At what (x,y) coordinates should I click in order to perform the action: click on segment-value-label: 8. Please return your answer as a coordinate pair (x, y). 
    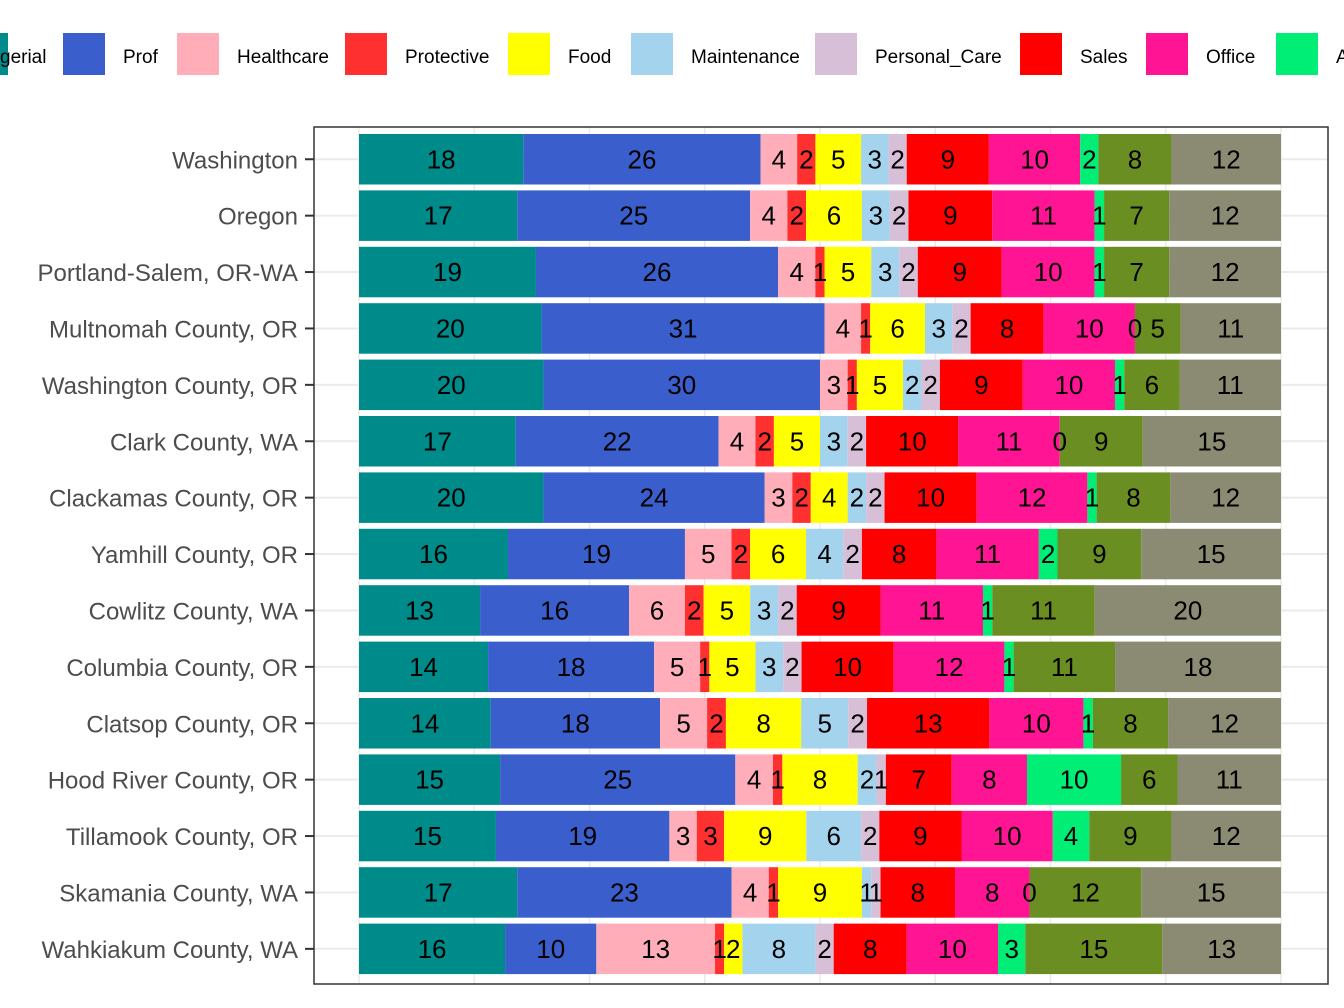
    Looking at the image, I should click on (763, 723).